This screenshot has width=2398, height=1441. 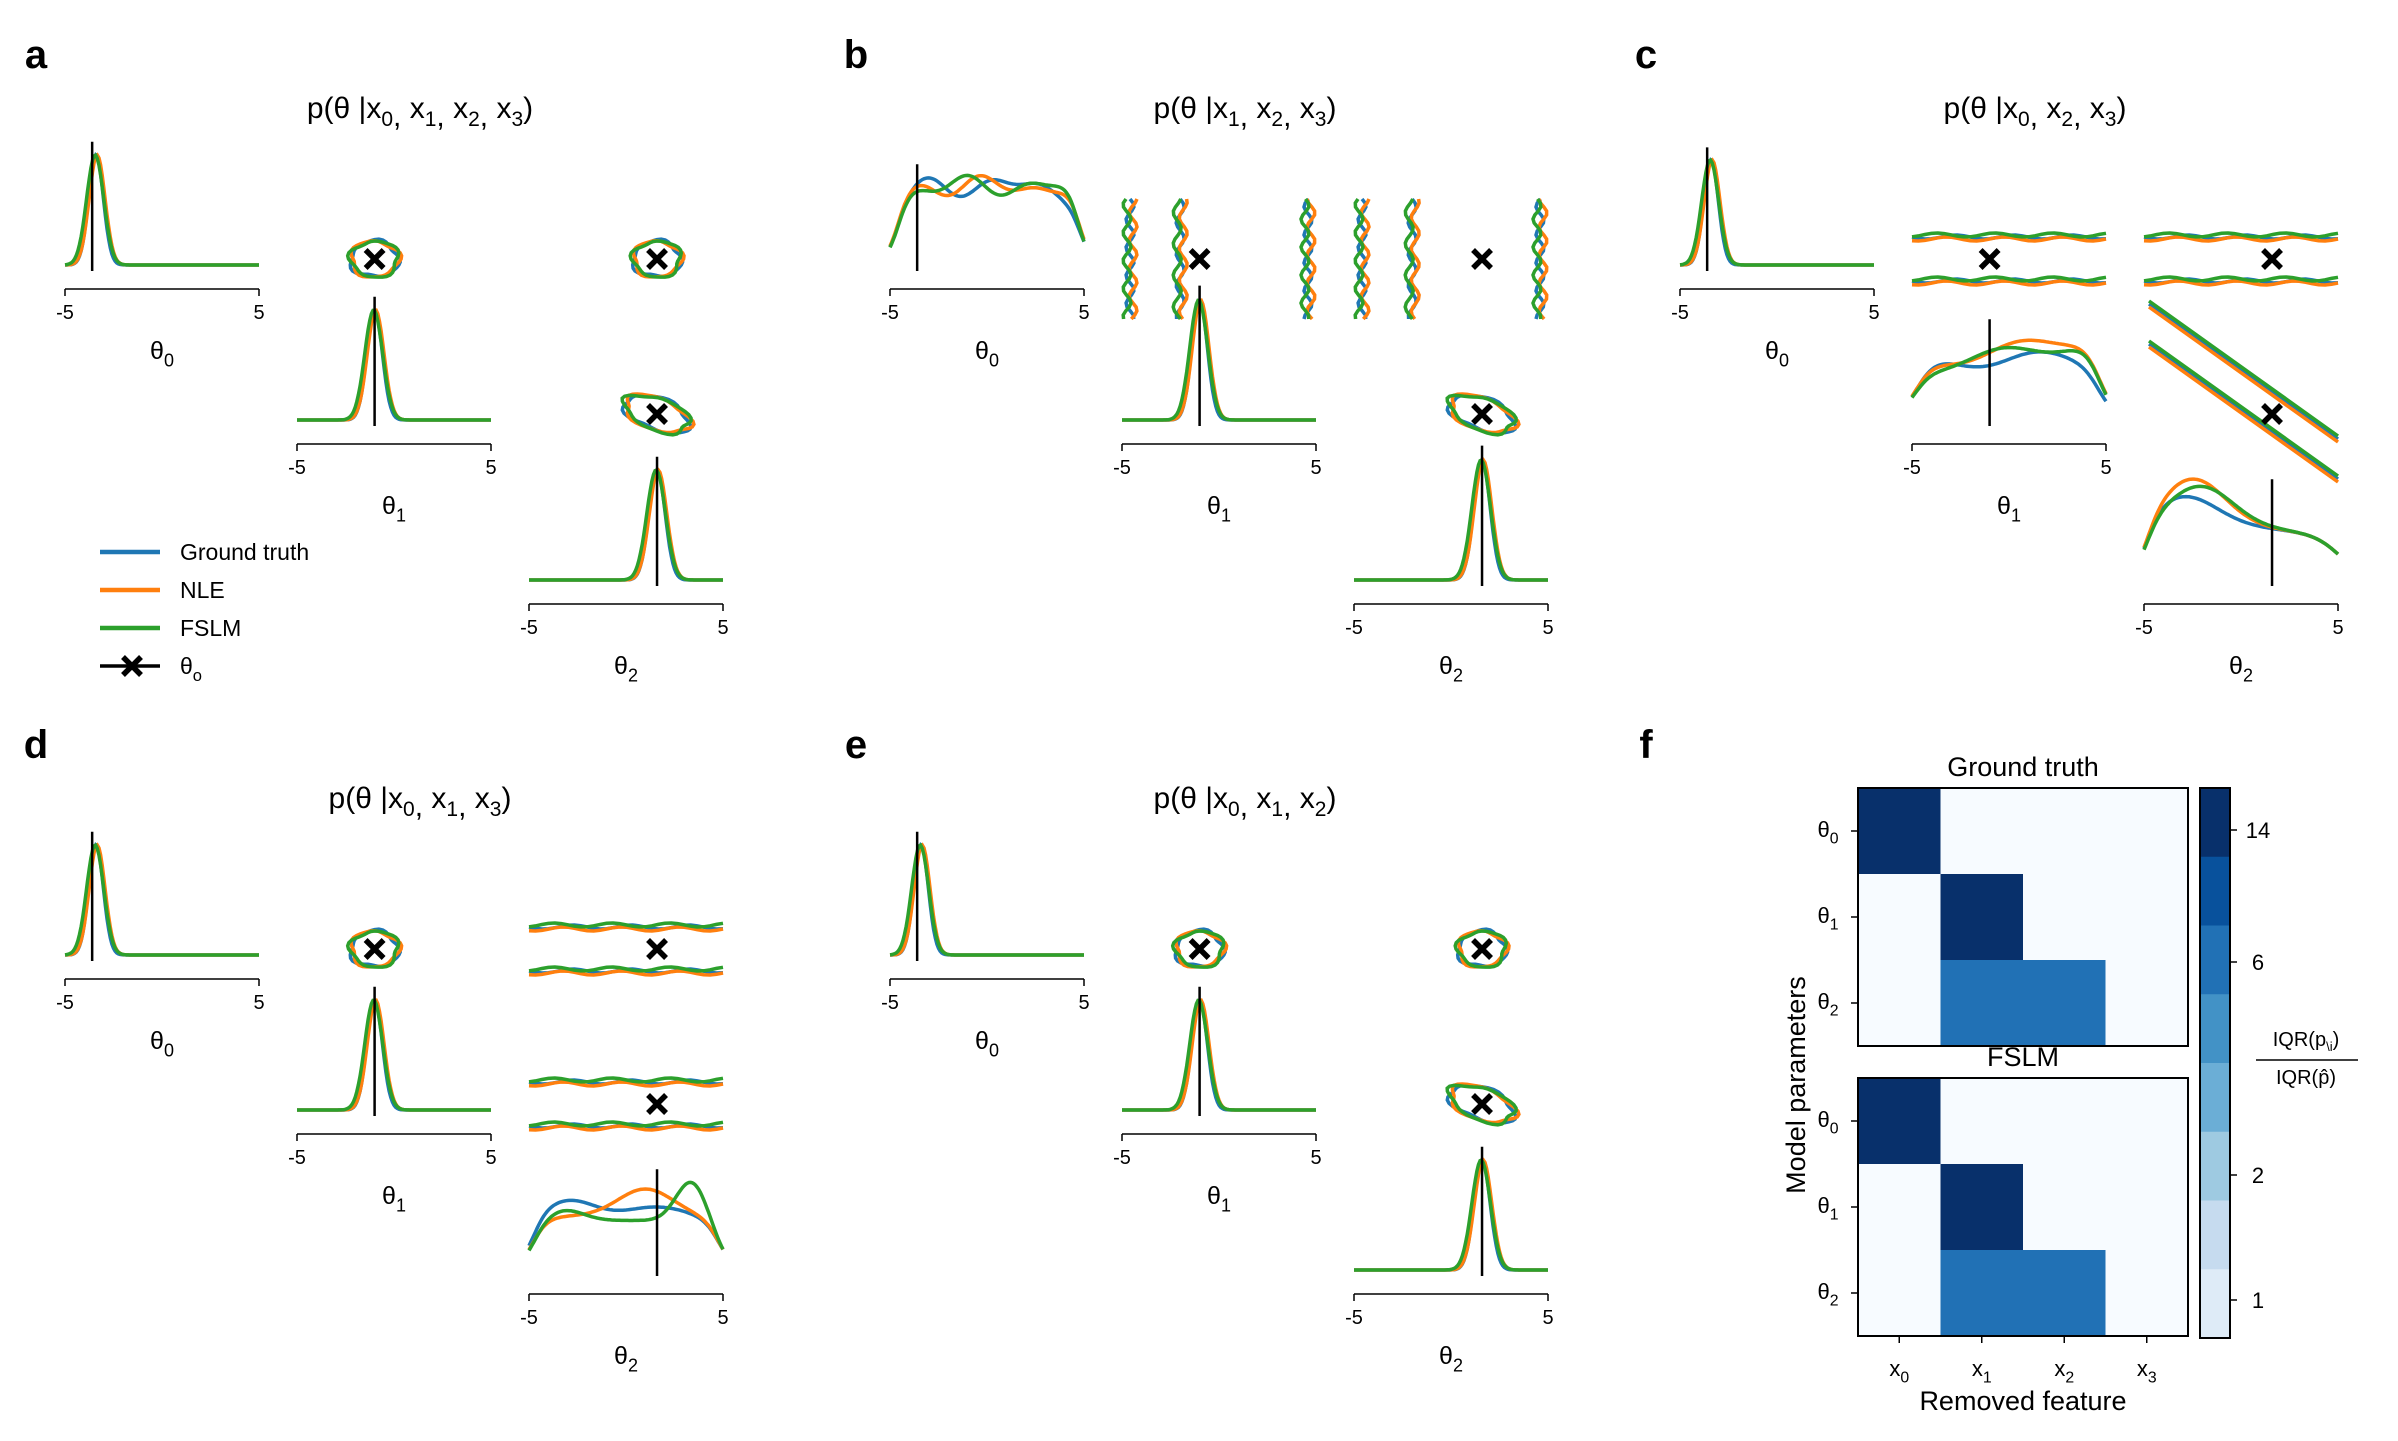 What do you see at coordinates (1245, 112) in the screenshot?
I see `panel-title: p(θ |x1, x2, x3)` at bounding box center [1245, 112].